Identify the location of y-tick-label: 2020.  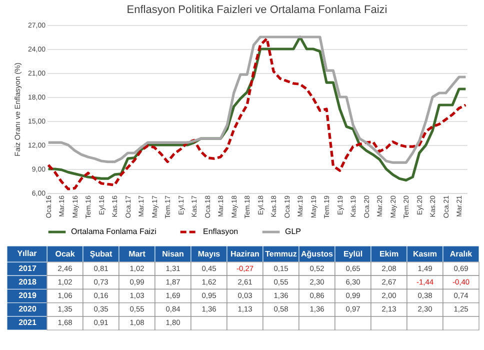
(27, 309).